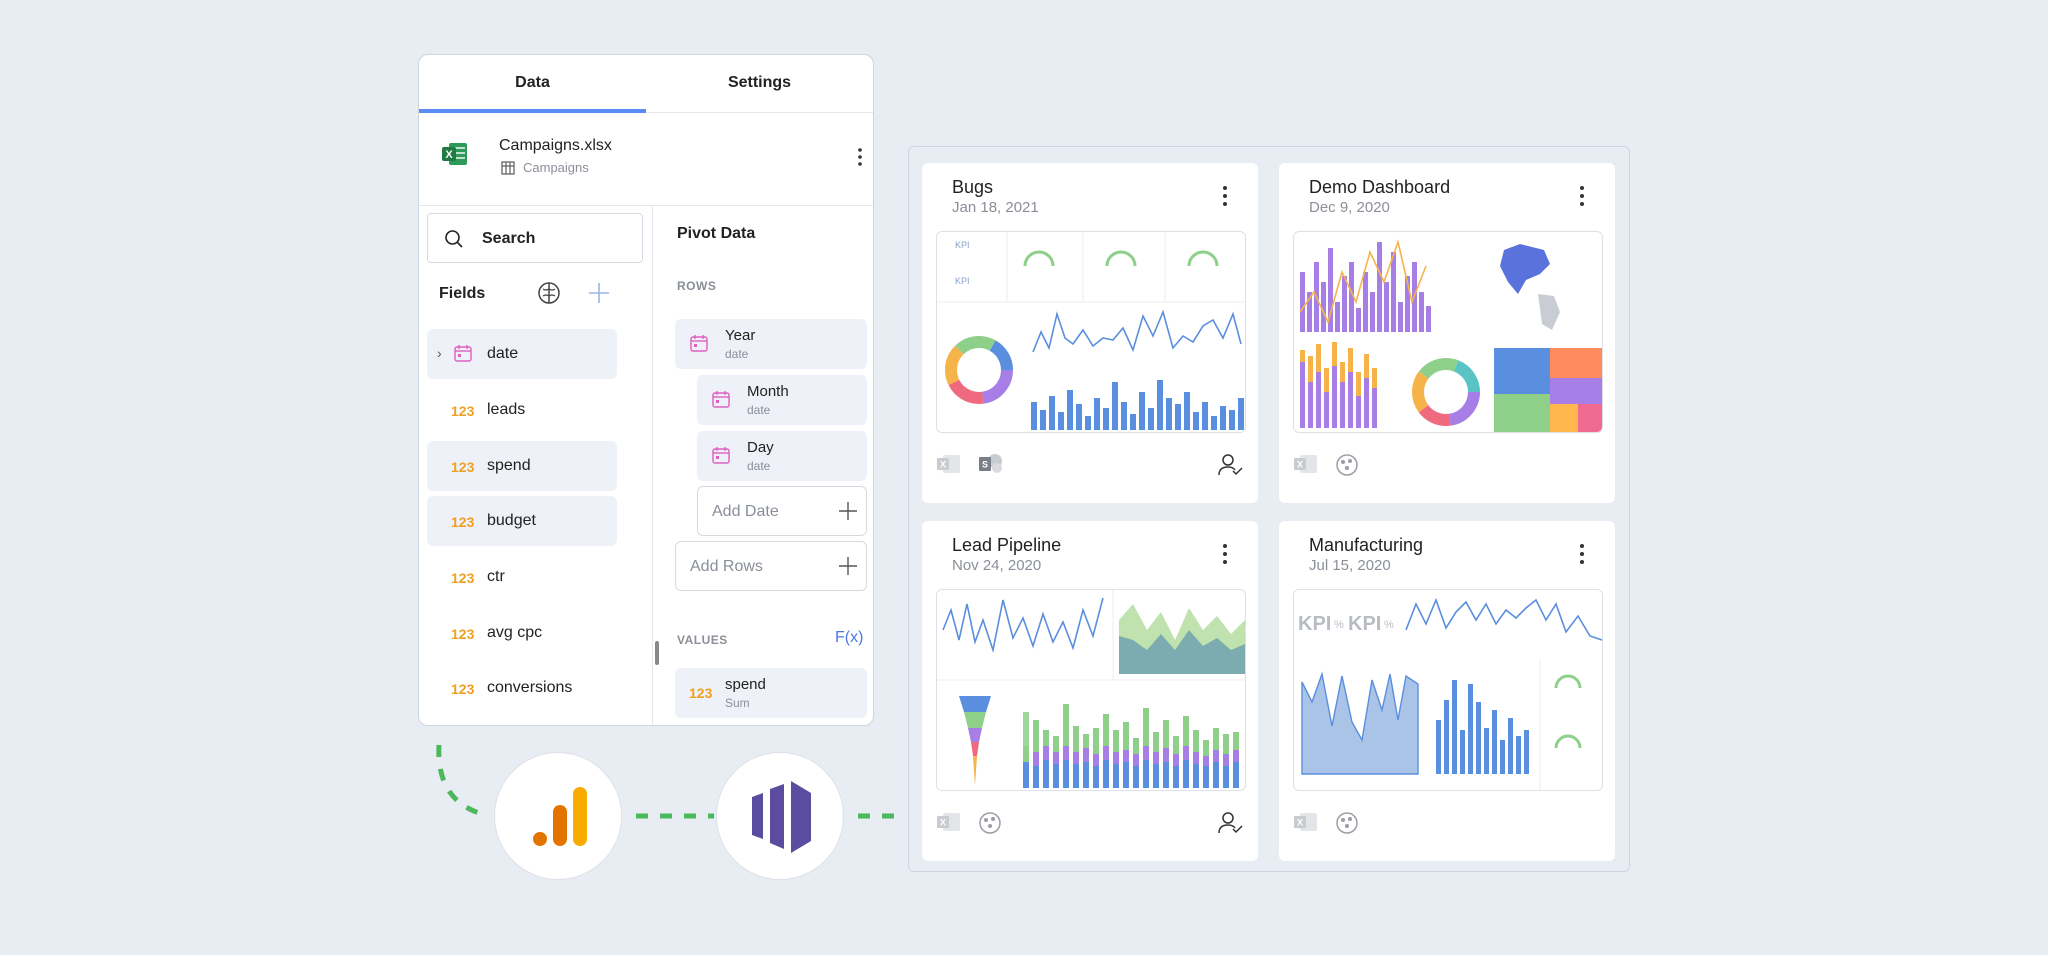 The width and height of the screenshot is (2048, 955). I want to click on field-label: ctr, so click(496, 576).